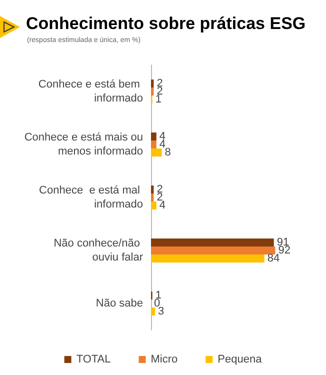 This screenshot has height=375, width=326. What do you see at coordinates (83, 145) in the screenshot?
I see `y-tick-label: Conhece e está mais ou menos informado` at bounding box center [83, 145].